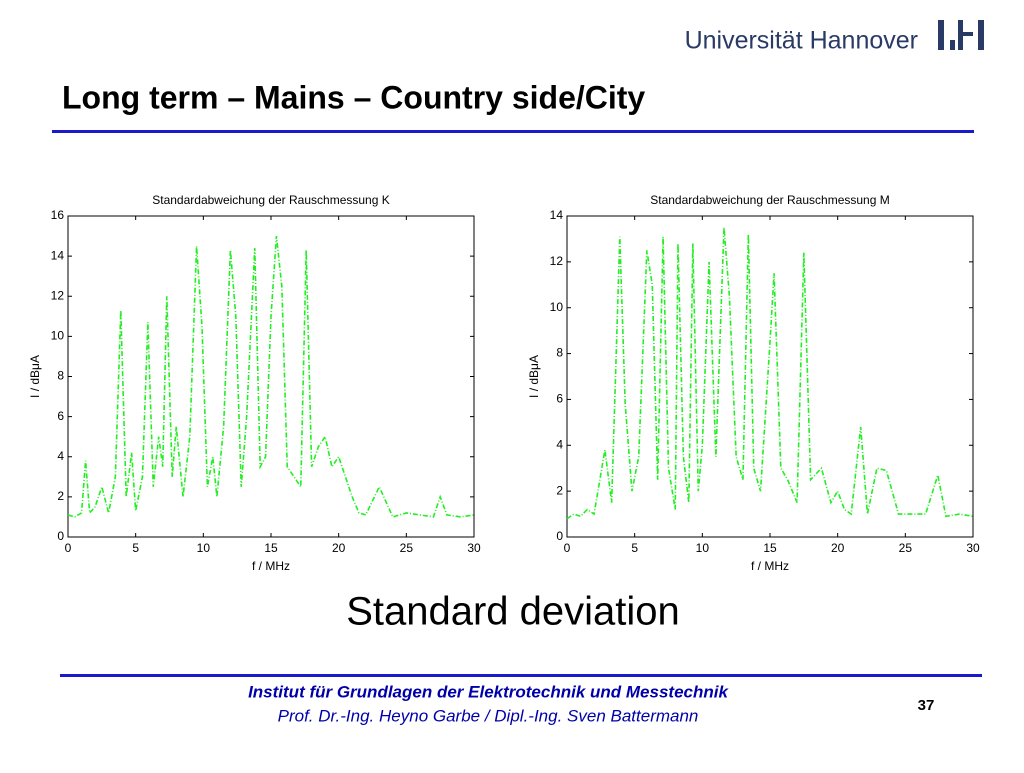 The image size is (1024, 773). What do you see at coordinates (270, 200) in the screenshot?
I see `chart-title: Standardabweichung der Rauschmessung K` at bounding box center [270, 200].